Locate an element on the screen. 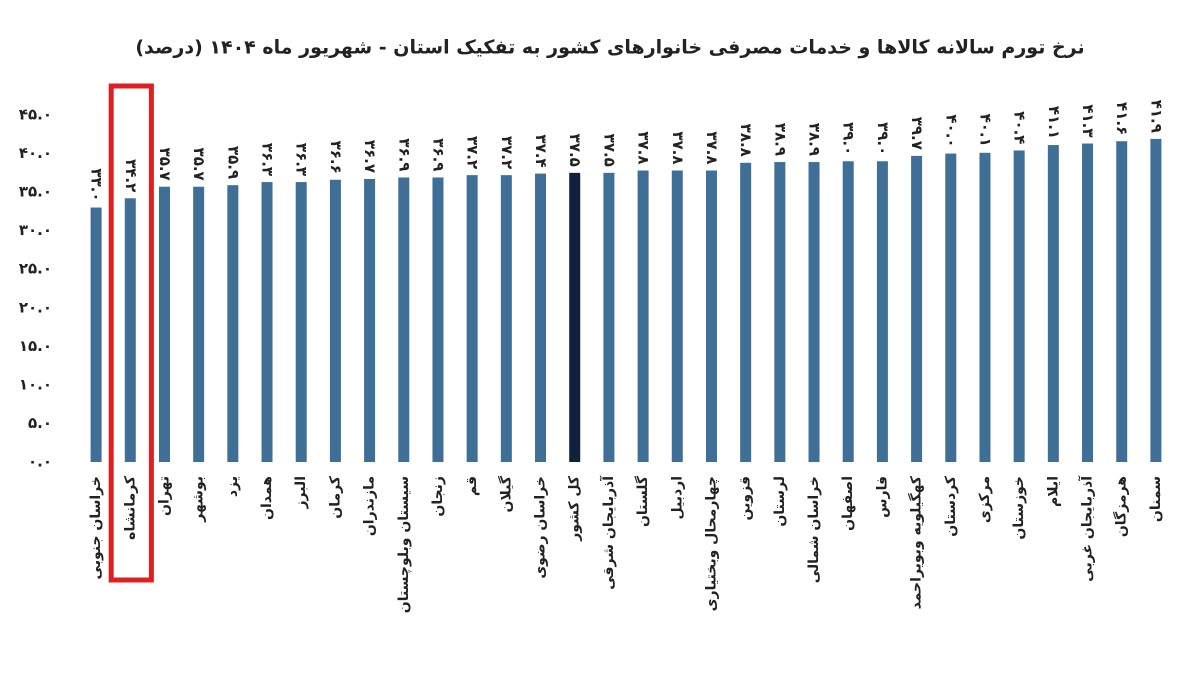  x-tick-label: خراسان رضوی is located at coordinates (541, 527).